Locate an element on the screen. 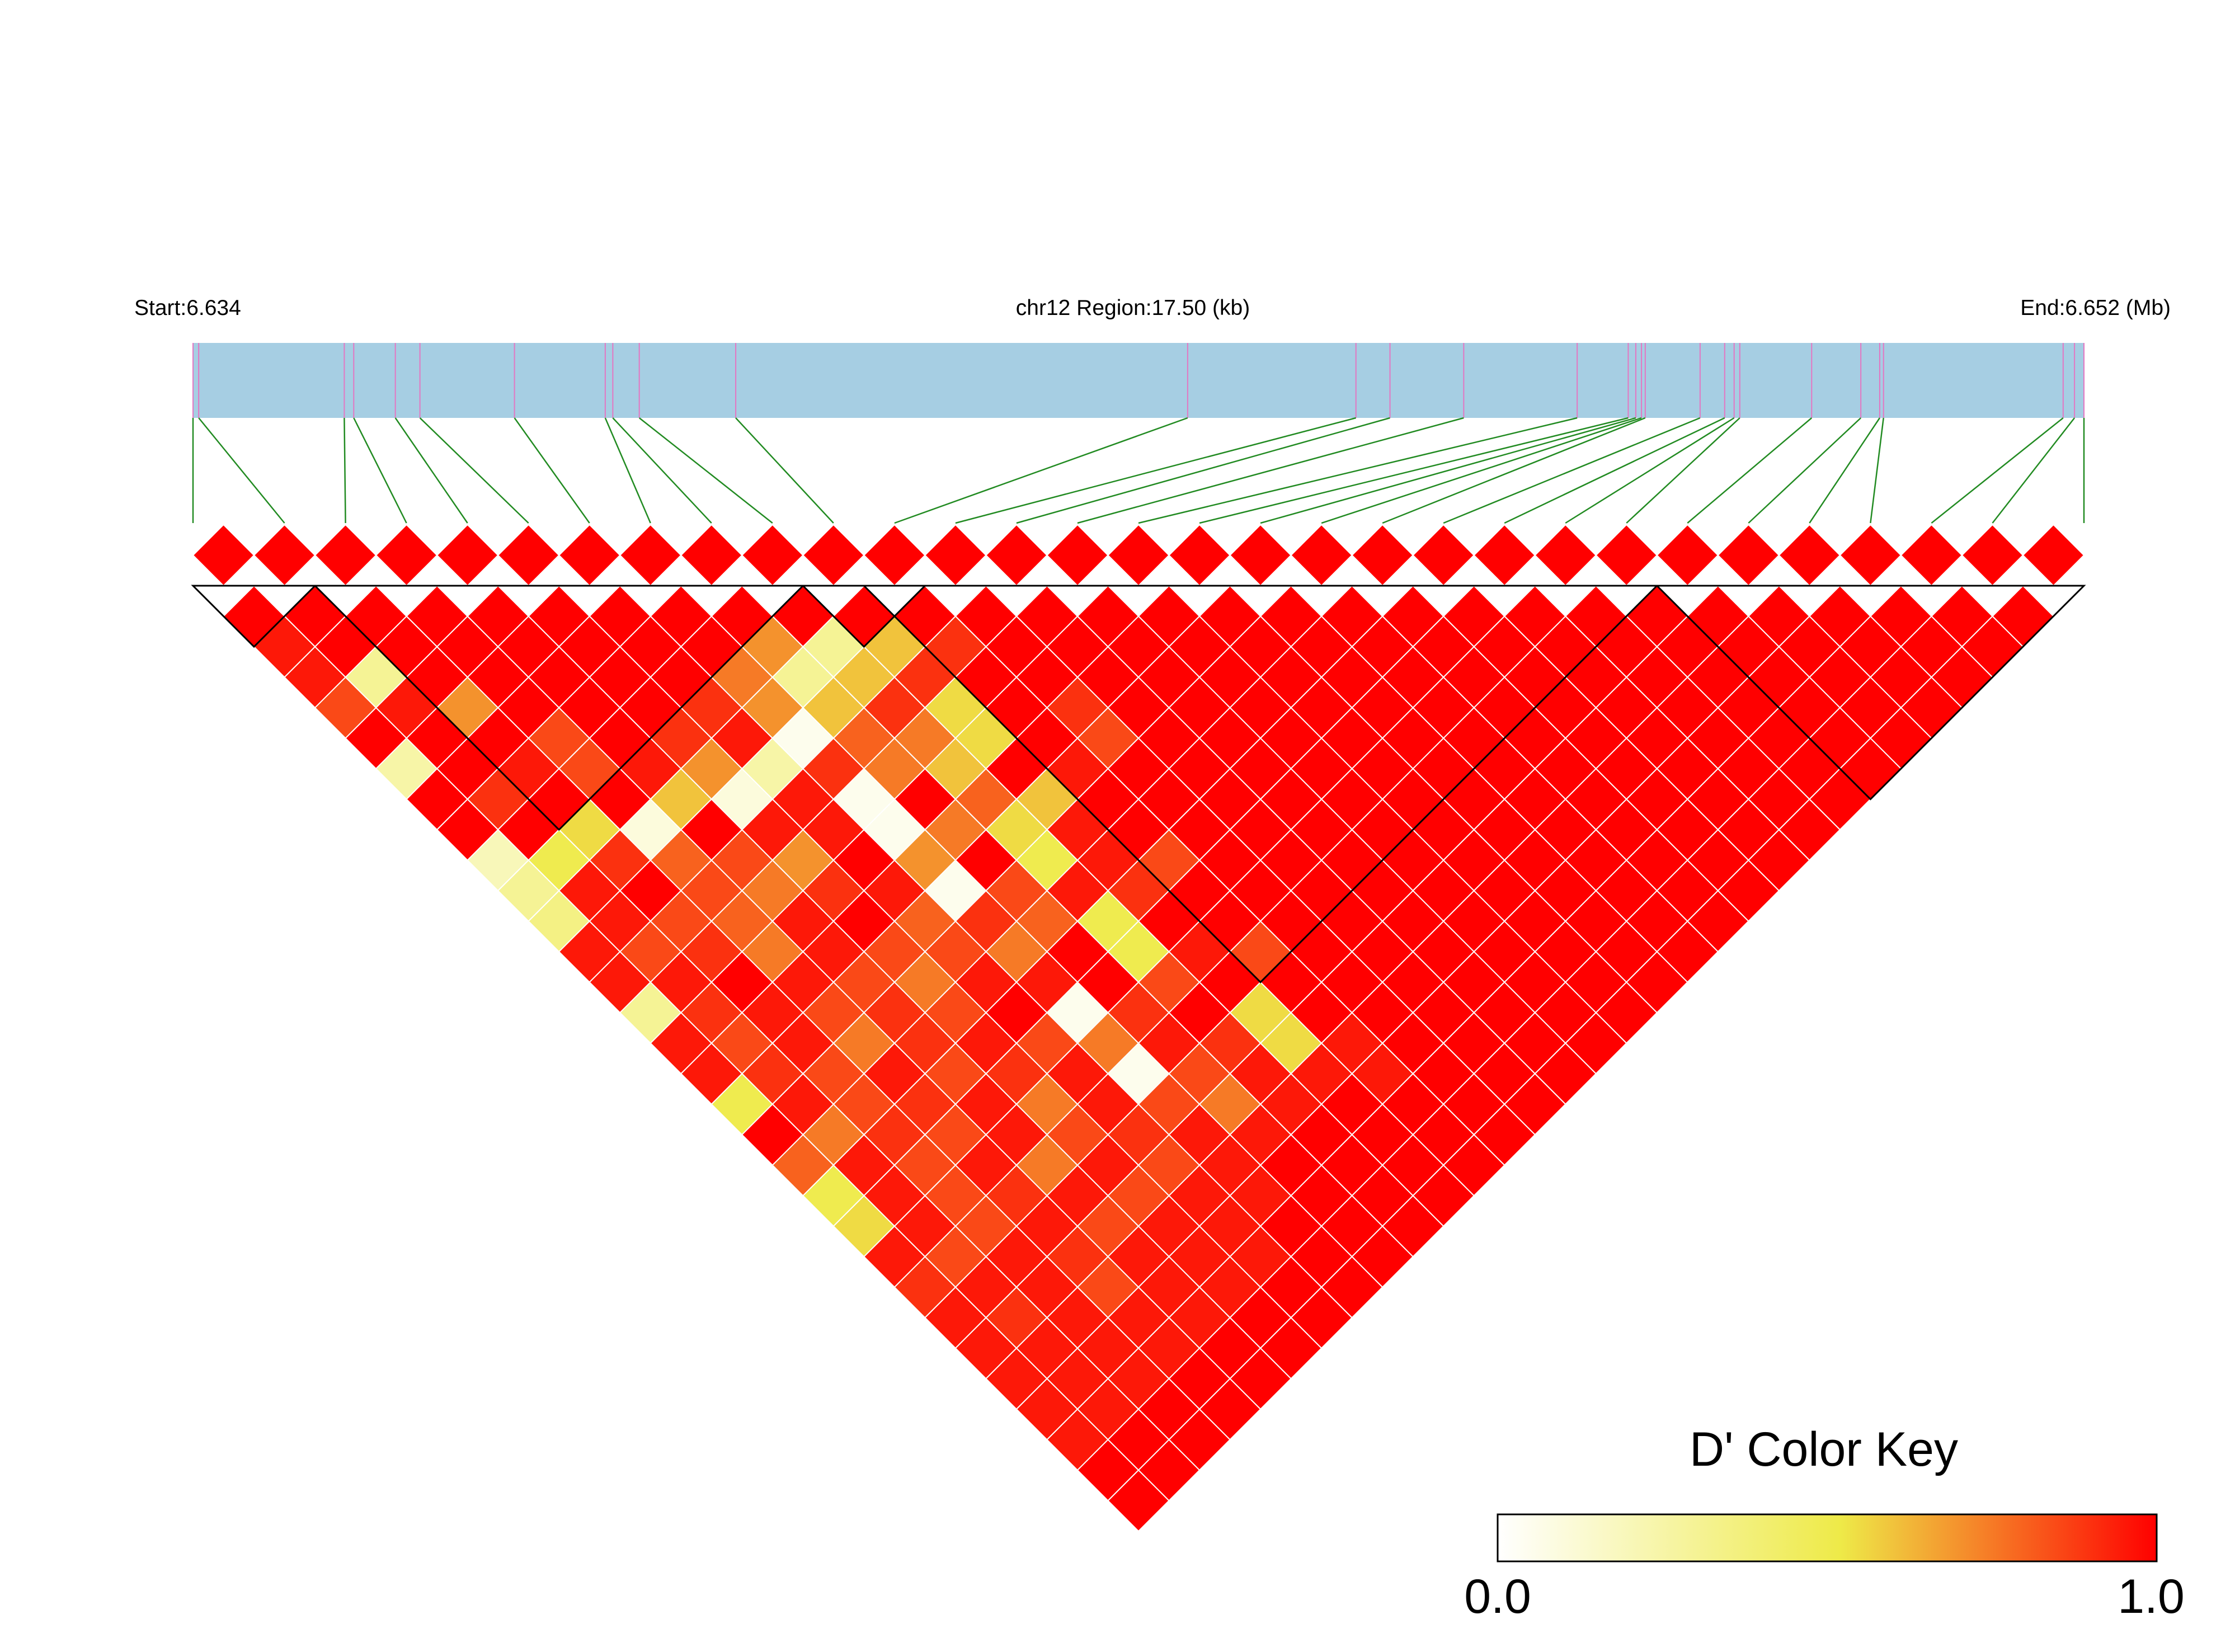  snp-tick-marks is located at coordinates (1138, 381).